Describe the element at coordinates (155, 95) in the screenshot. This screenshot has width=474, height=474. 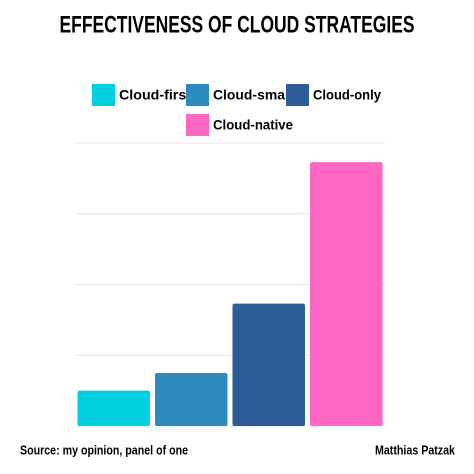
I see `legend-label: Cloud-first` at that location.